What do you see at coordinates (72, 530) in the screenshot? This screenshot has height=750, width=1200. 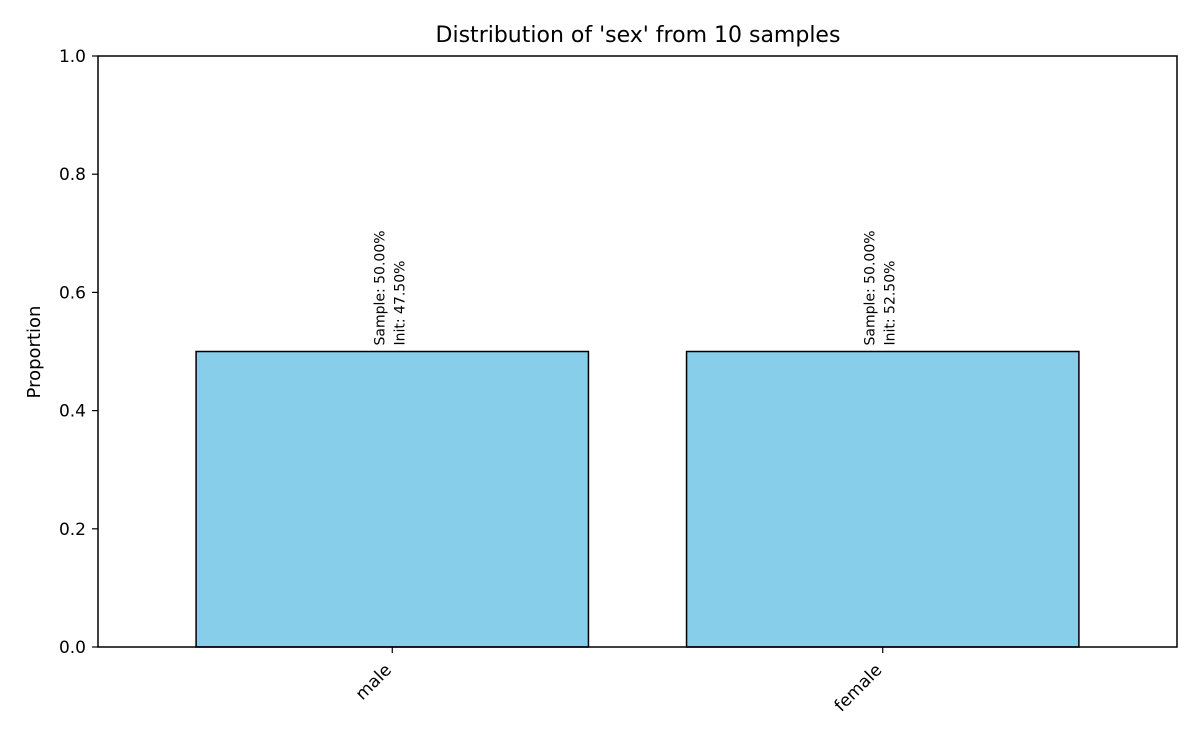 I see `y-tick-label: 0.2` at bounding box center [72, 530].